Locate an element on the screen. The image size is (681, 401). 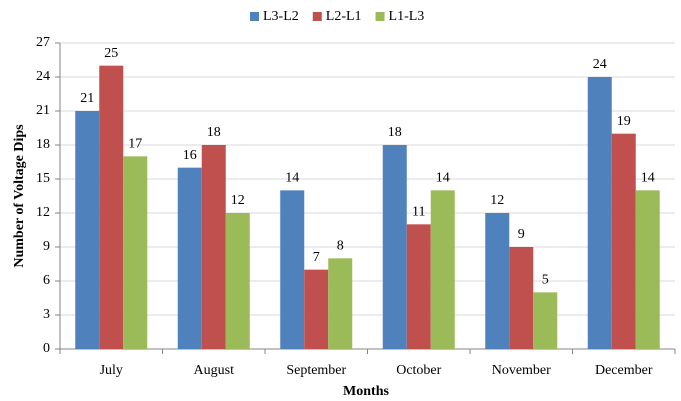
data-label: 9 is located at coordinates (521, 234).